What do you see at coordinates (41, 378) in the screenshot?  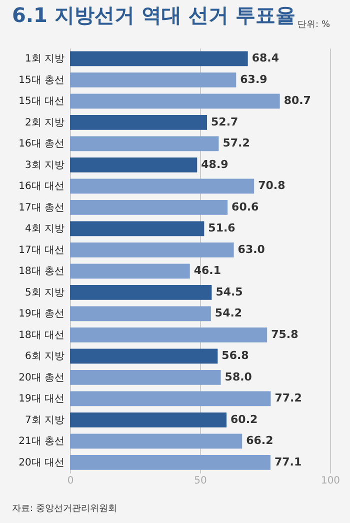 I see `y-tick-label: 20대 총선` at bounding box center [41, 378].